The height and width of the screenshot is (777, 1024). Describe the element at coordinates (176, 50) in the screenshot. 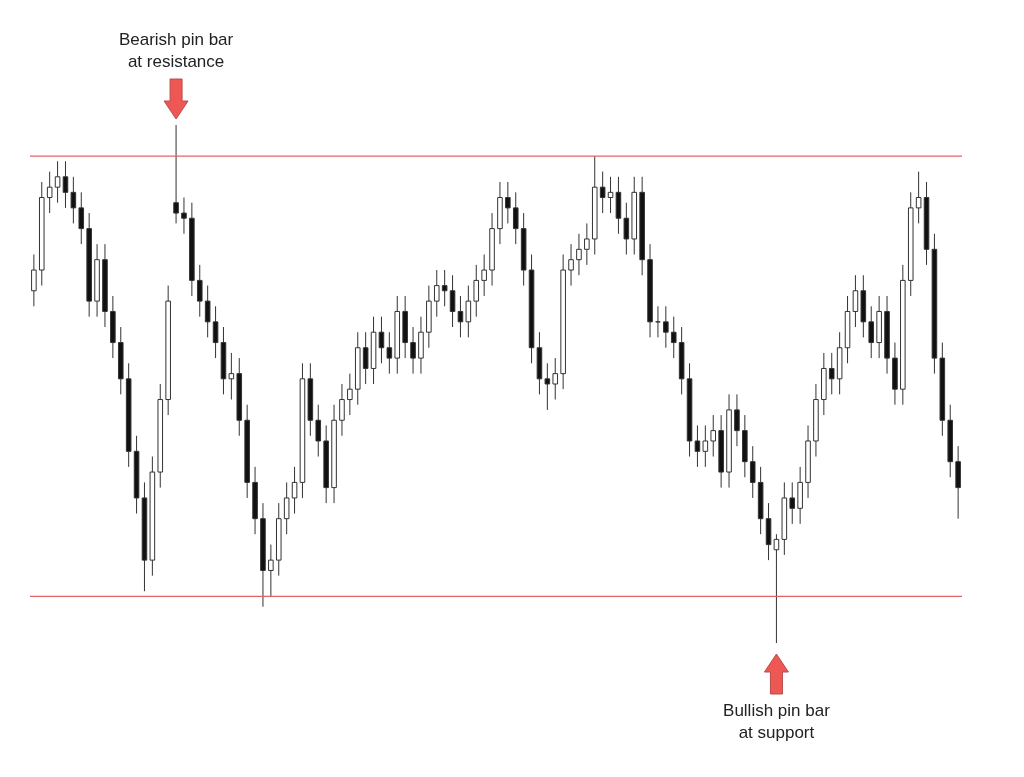

I see `text: Bearish pin bar at resistance` at that location.